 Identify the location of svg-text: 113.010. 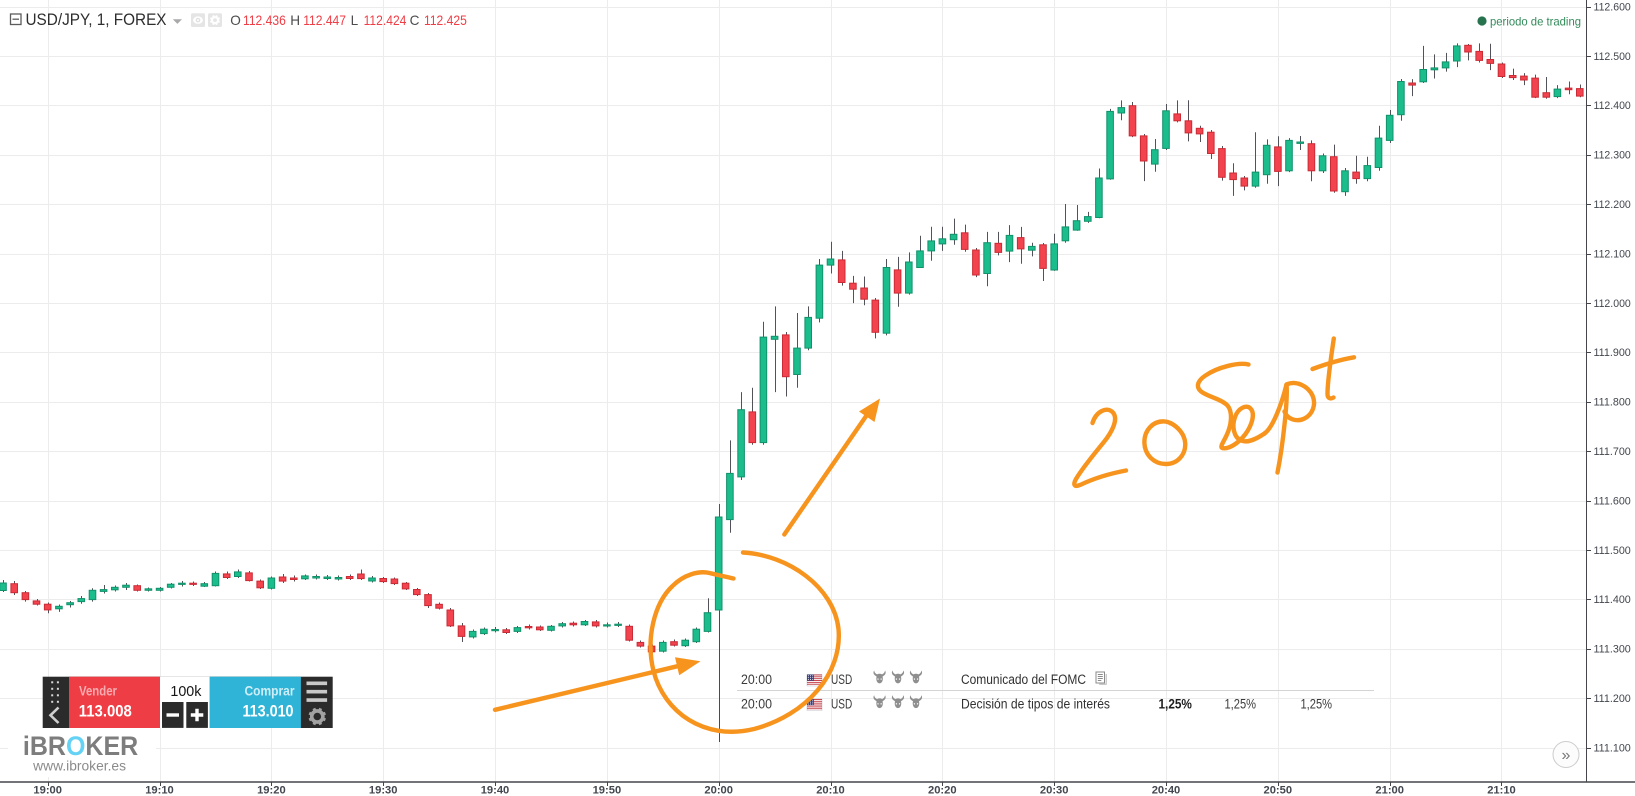
(268, 710).